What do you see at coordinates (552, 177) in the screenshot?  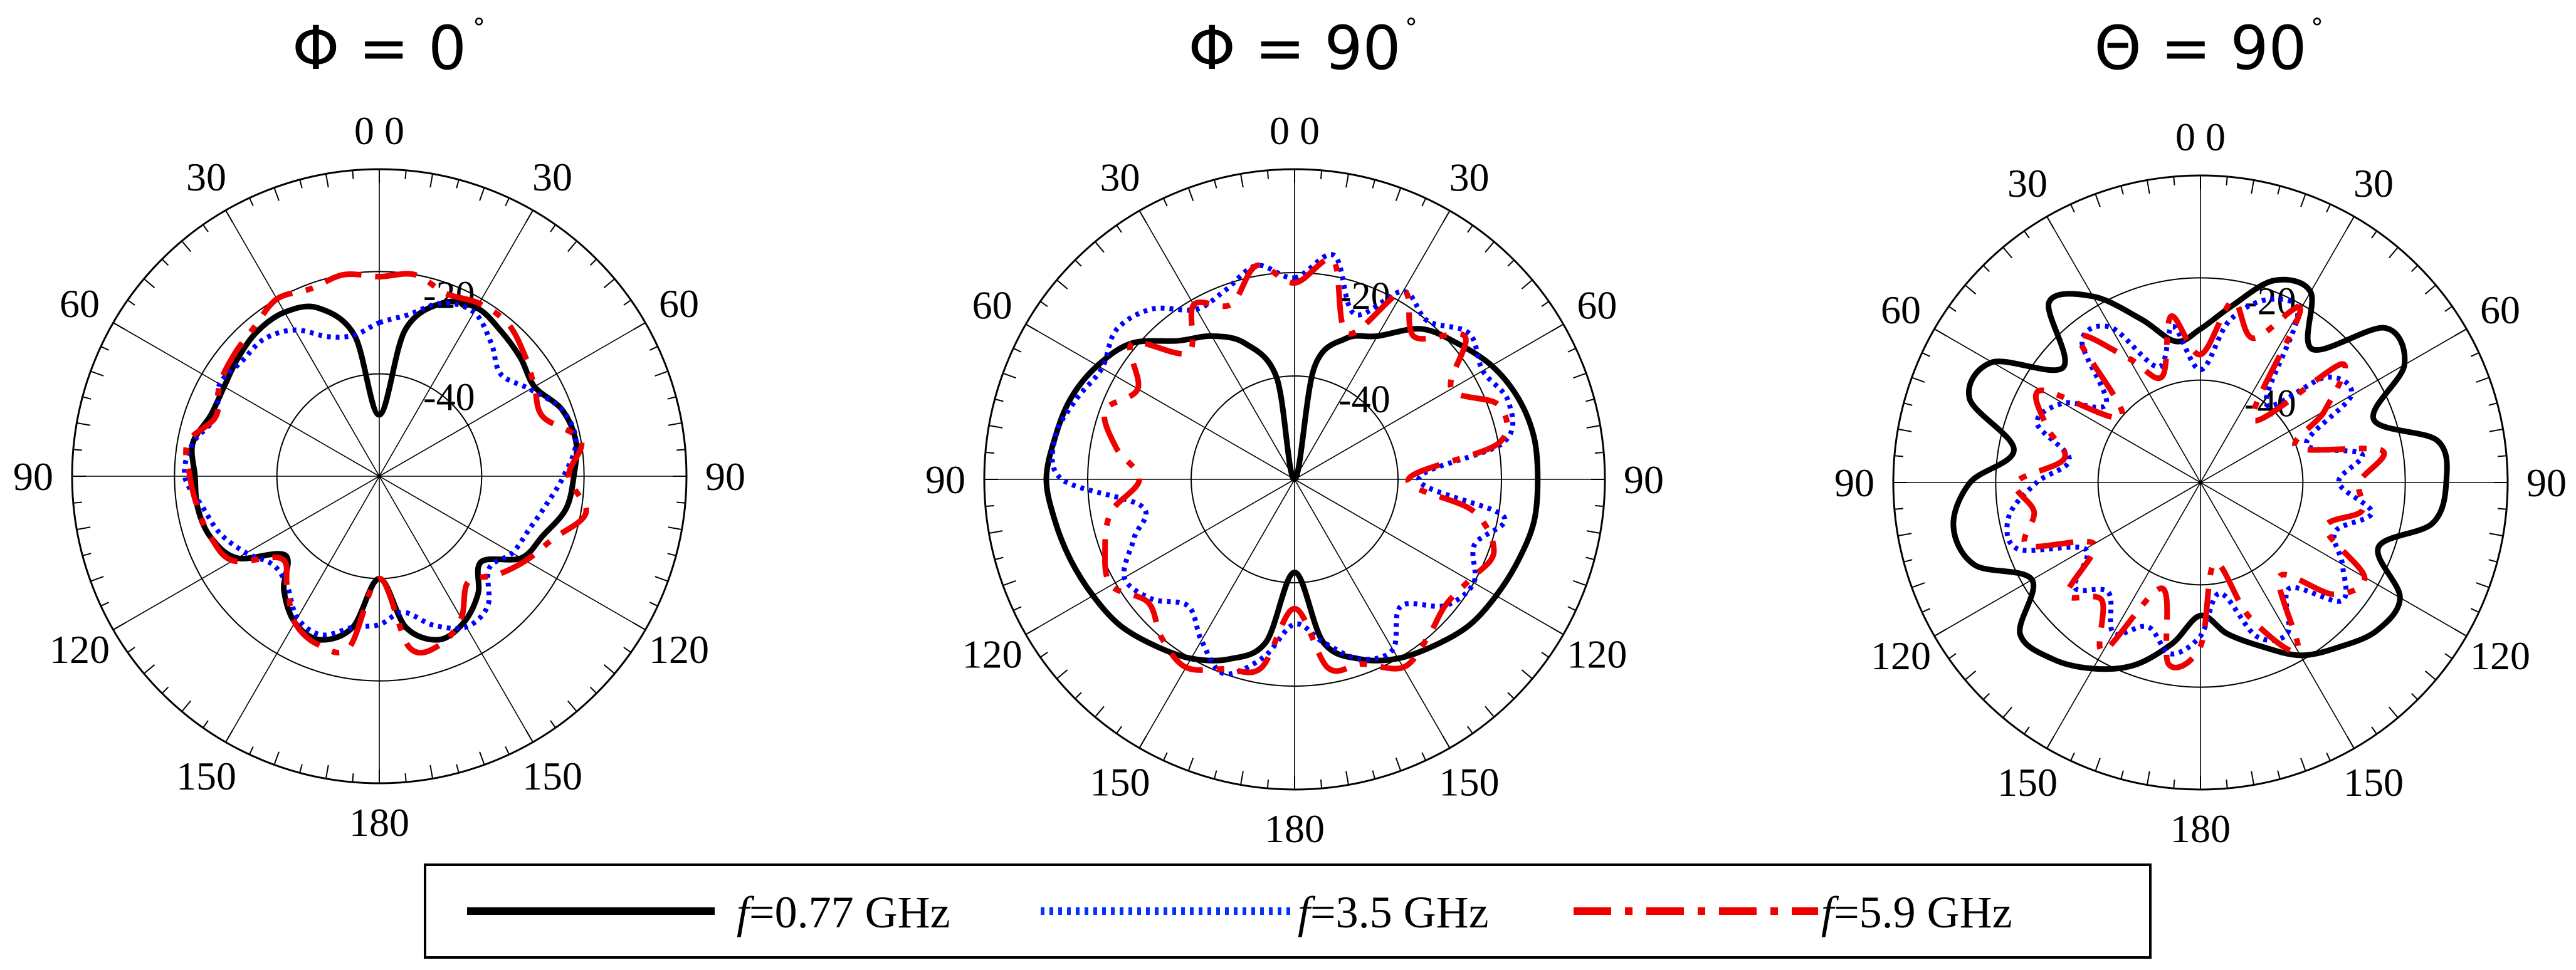 I see `angle-label-1: 30` at bounding box center [552, 177].